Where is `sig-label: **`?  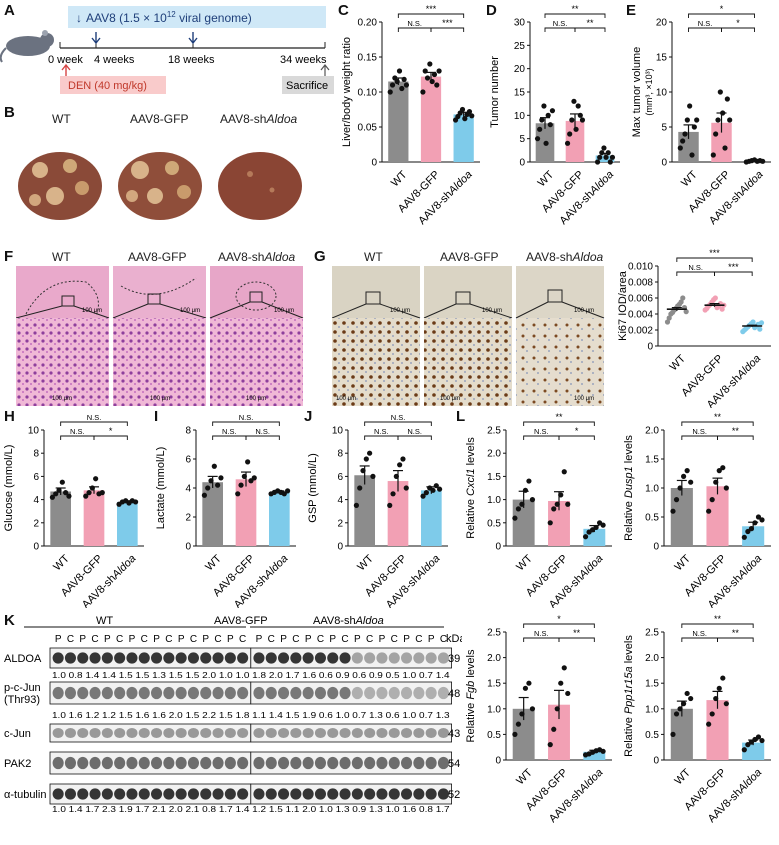
sig-label: ** is located at coordinates (736, 431).